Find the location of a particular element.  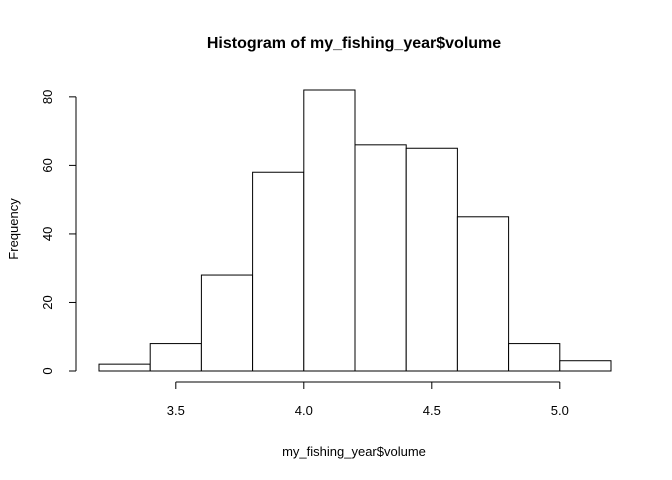

x-tick-label: 3.5 is located at coordinates (176, 410).